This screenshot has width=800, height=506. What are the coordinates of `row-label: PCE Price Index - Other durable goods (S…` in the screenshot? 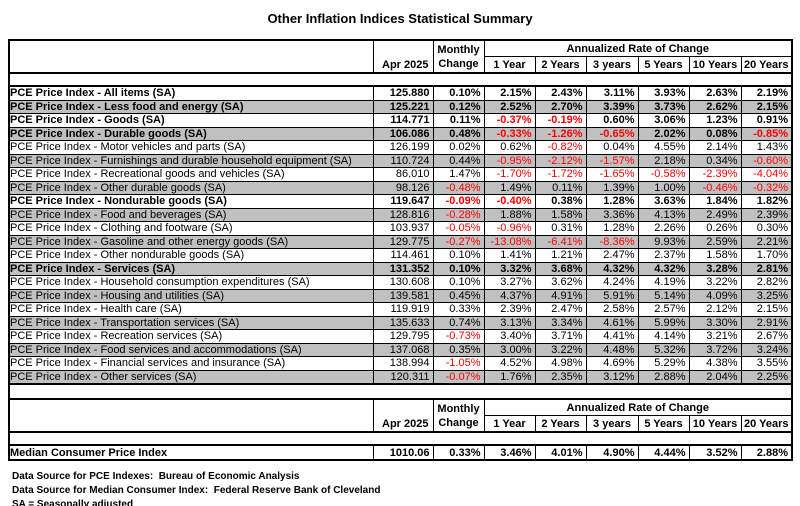 It's located at (191, 187).